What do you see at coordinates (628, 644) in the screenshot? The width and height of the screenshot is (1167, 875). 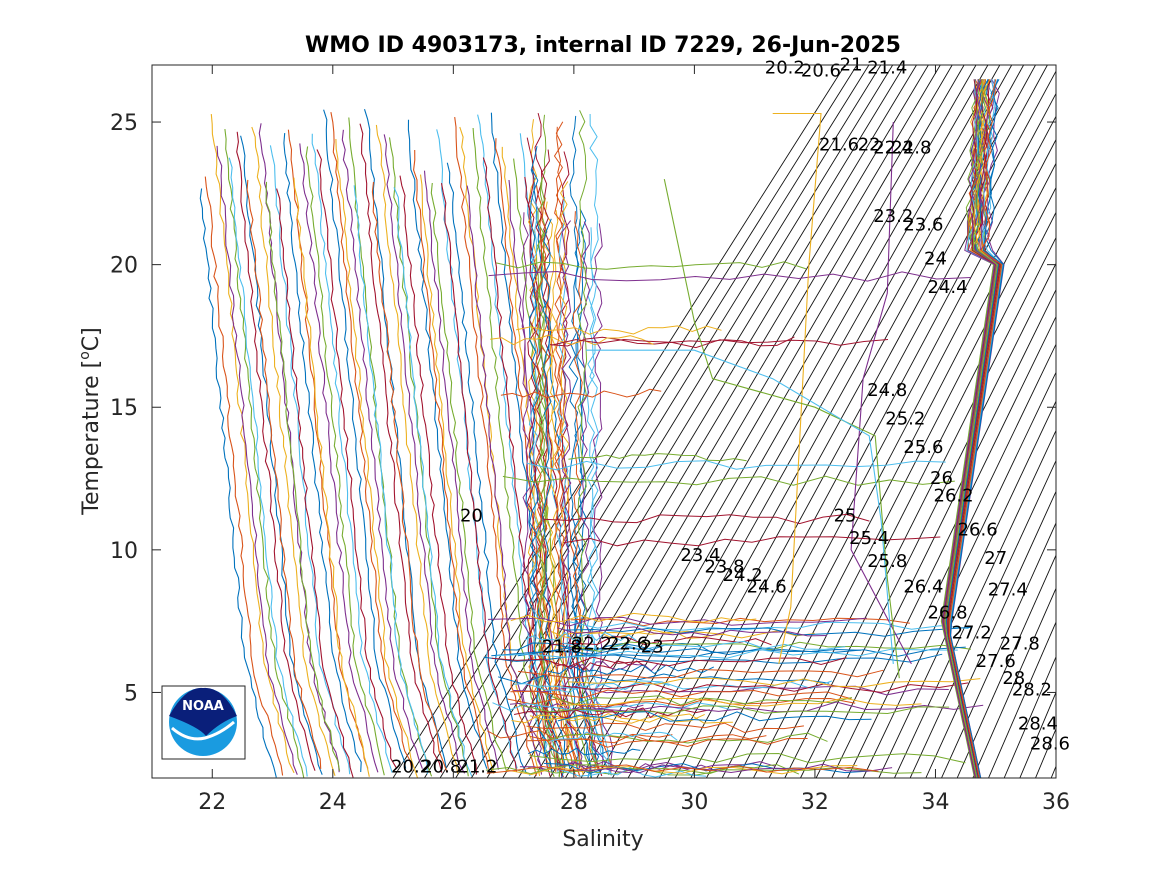 I see `density-contour-label: 22.6` at bounding box center [628, 644].